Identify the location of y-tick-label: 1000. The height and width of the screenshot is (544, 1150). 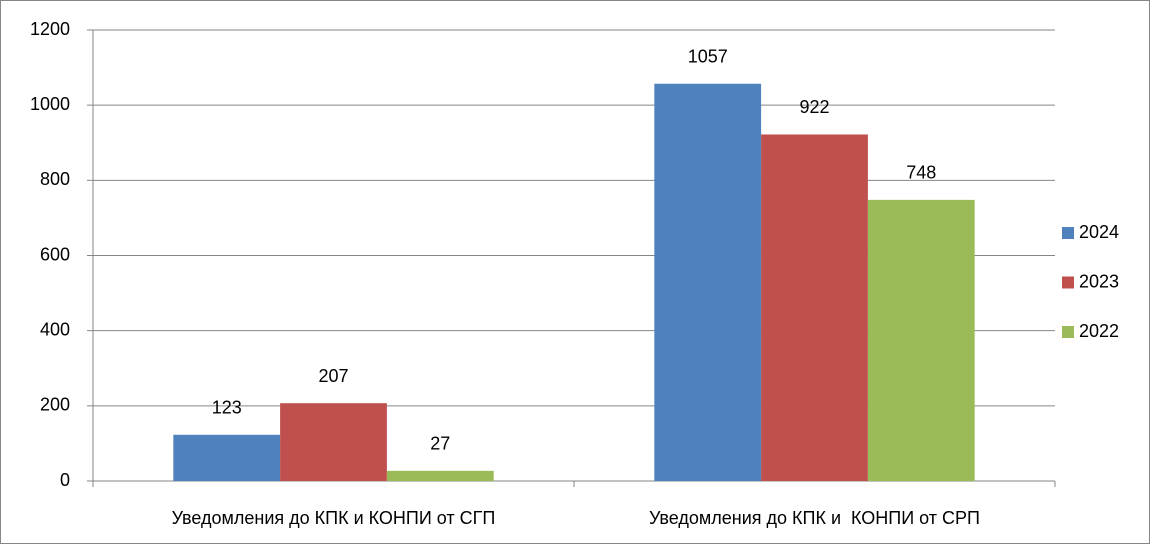
(50, 104).